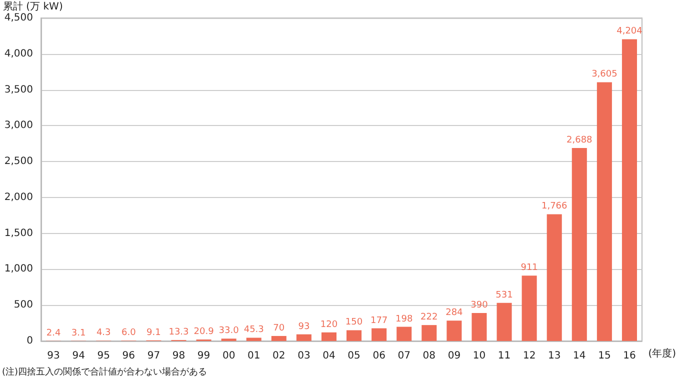 This screenshot has height=382, width=678. I want to click on data-label: 222, so click(429, 317).